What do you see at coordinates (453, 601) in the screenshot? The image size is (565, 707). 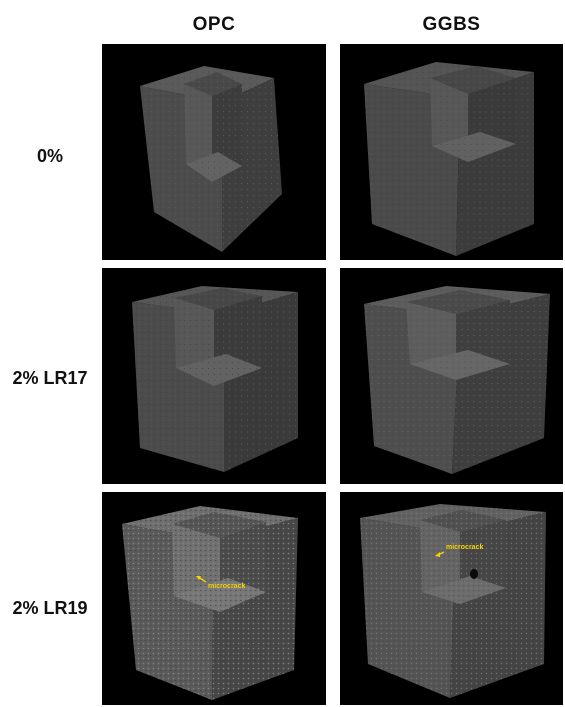 I see `cube-render-ggbs-lr19: microcrack` at bounding box center [453, 601].